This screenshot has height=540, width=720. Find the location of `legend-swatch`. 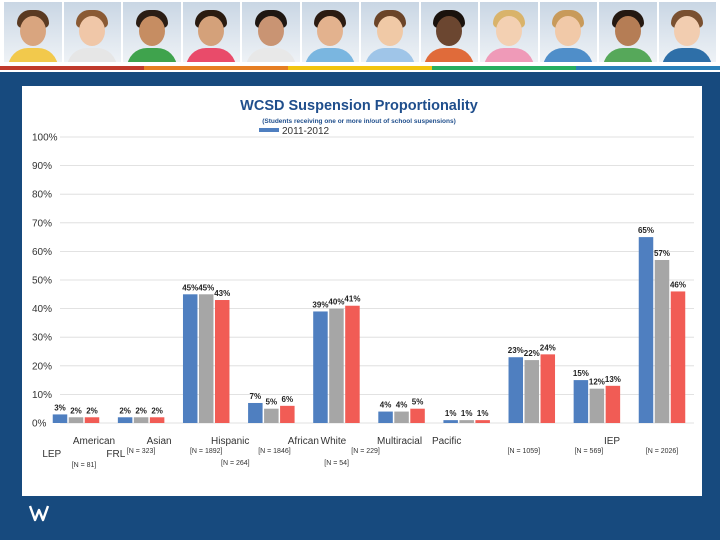

legend-swatch is located at coordinates (269, 130).